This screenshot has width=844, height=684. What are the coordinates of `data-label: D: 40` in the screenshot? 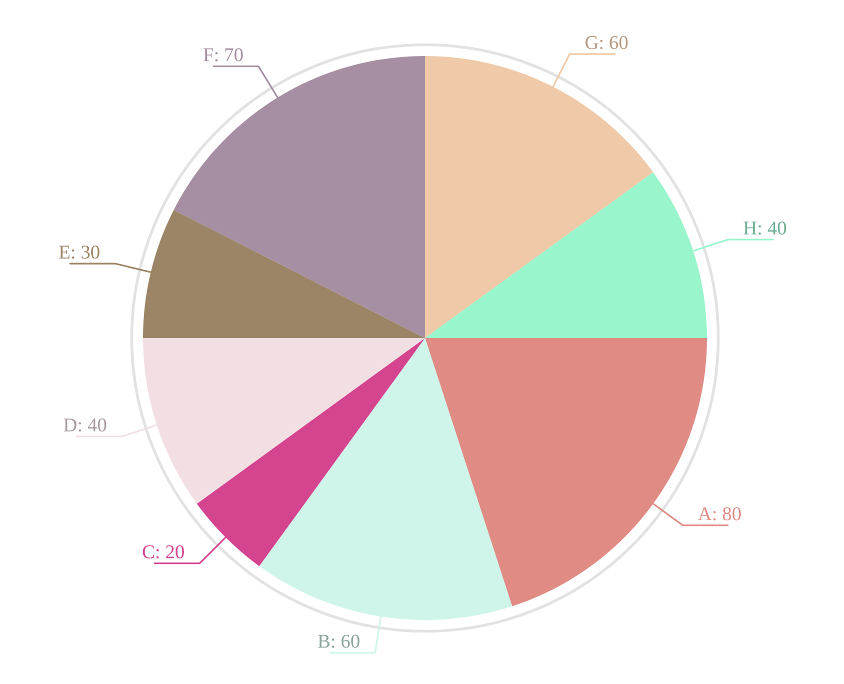 It's located at (85, 425).